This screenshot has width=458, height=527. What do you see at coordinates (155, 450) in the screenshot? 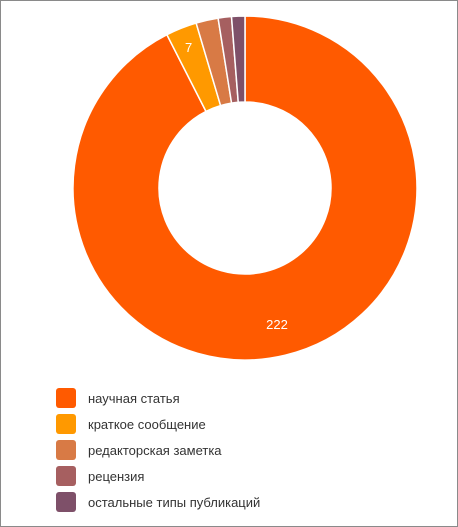
I see `legend-label: редакторская заметка` at bounding box center [155, 450].